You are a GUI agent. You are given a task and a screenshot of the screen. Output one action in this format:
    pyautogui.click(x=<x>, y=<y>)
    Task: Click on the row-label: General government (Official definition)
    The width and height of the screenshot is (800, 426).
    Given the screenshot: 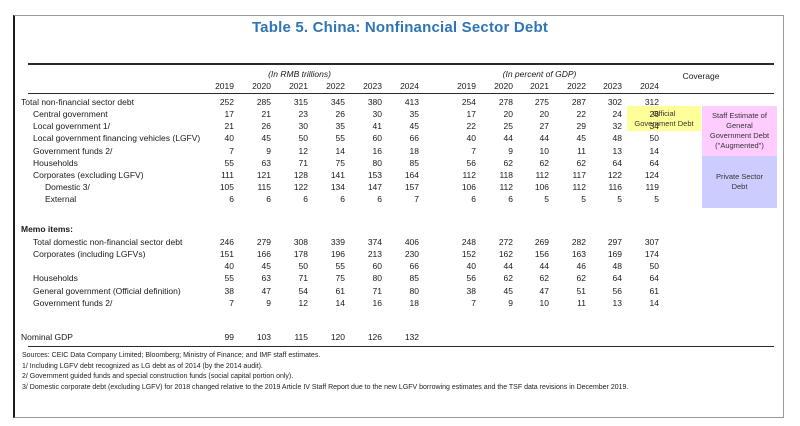 What is the action you would take?
    pyautogui.click(x=107, y=290)
    